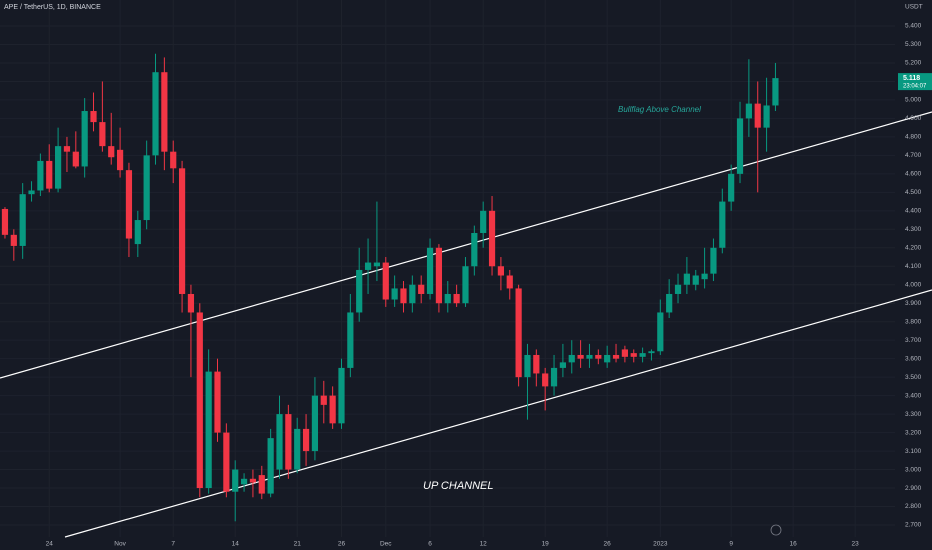 The height and width of the screenshot is (550, 932). What do you see at coordinates (458, 486) in the screenshot?
I see `annotation: UP CHANNEL` at bounding box center [458, 486].